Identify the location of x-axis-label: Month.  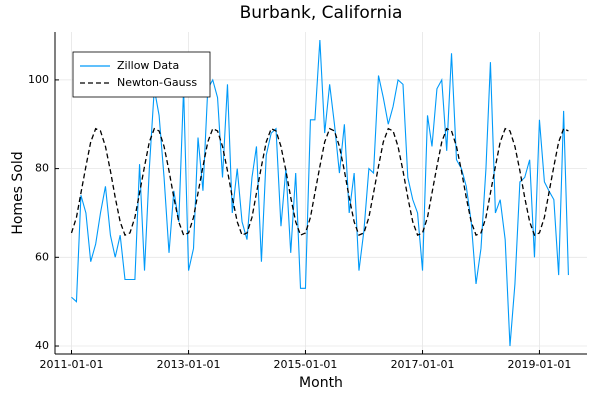
(321, 383).